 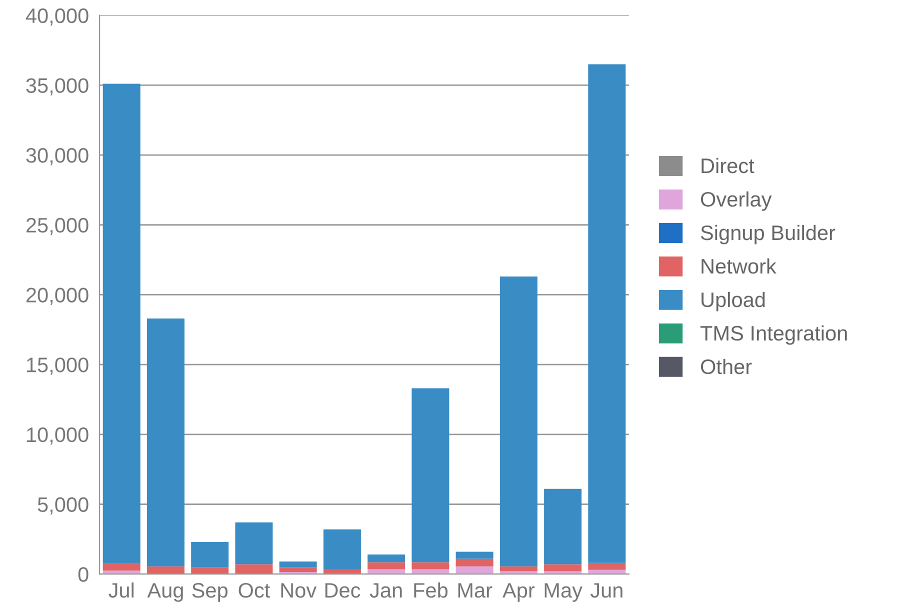 I want to click on legend-label: TMS Integration, so click(x=773, y=335).